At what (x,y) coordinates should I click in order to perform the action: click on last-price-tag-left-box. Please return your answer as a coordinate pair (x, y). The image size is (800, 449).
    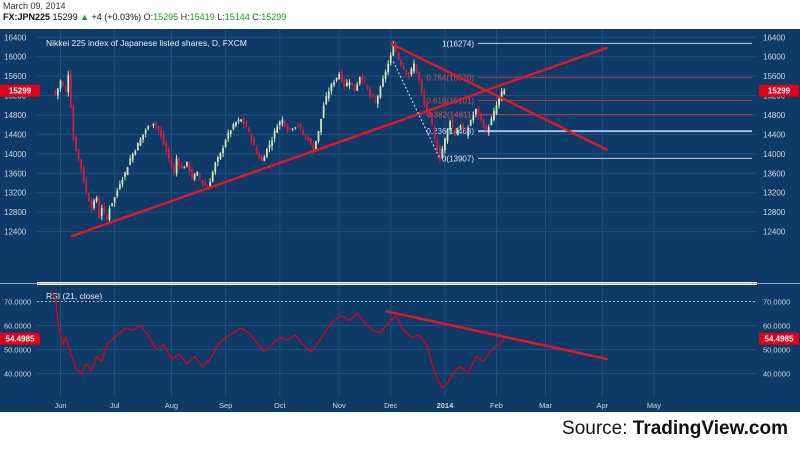
    Looking at the image, I should click on (20, 90).